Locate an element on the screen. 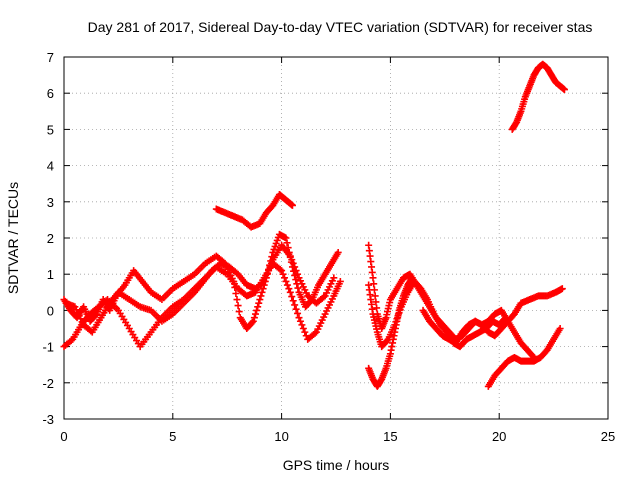  y-tick-label: 3 is located at coordinates (50, 202).